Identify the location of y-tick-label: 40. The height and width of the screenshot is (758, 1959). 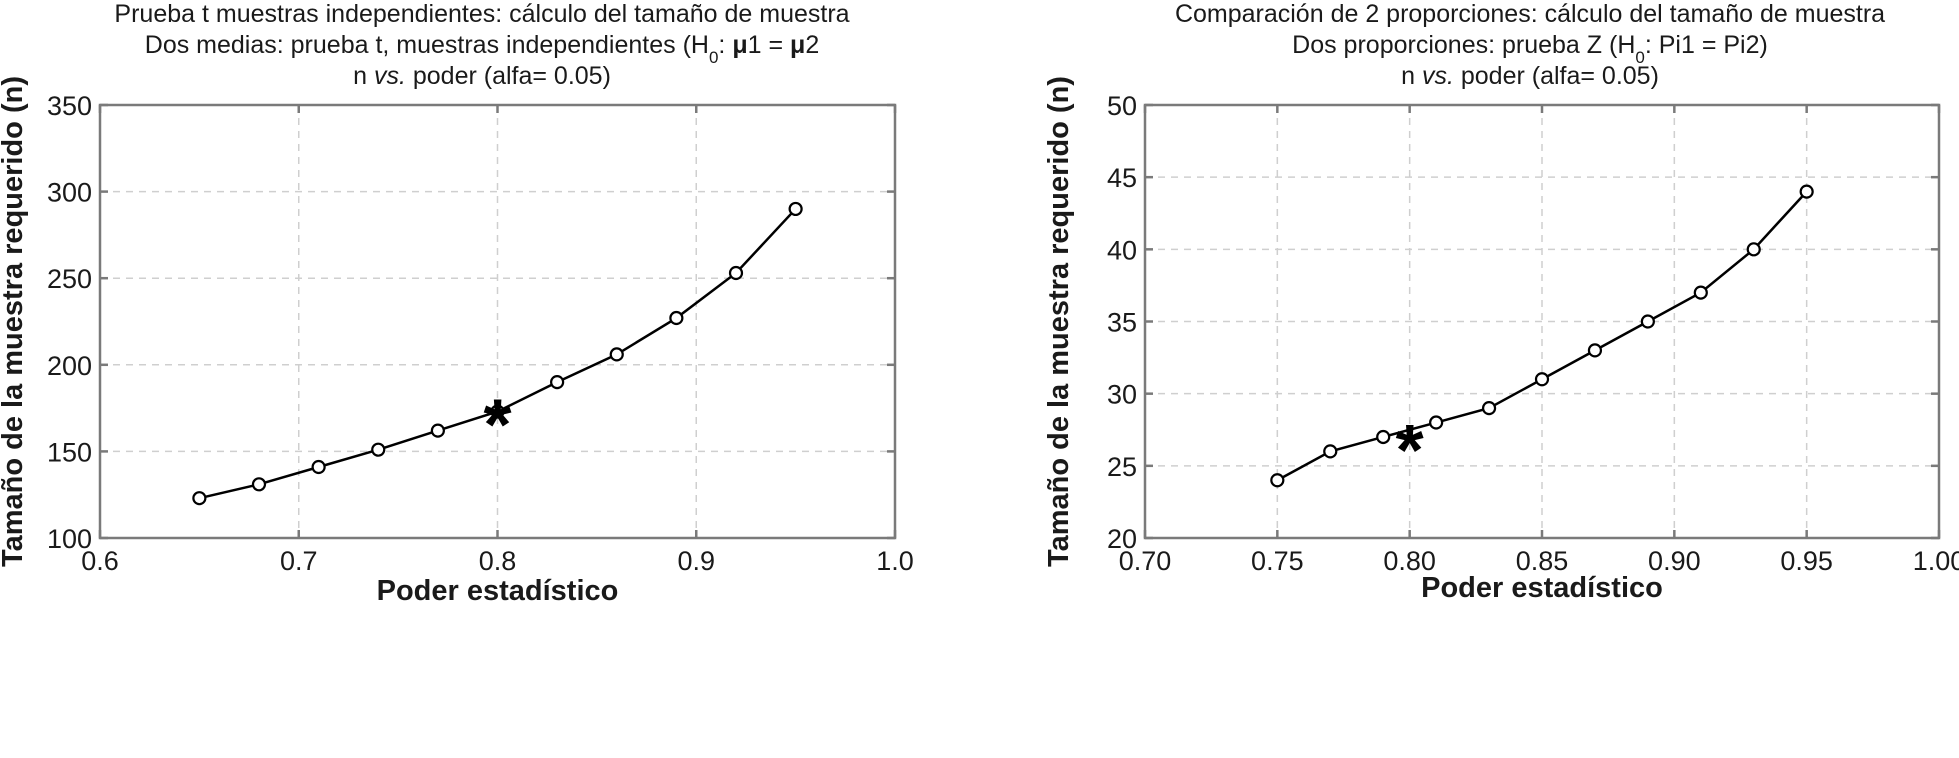
(1122, 250).